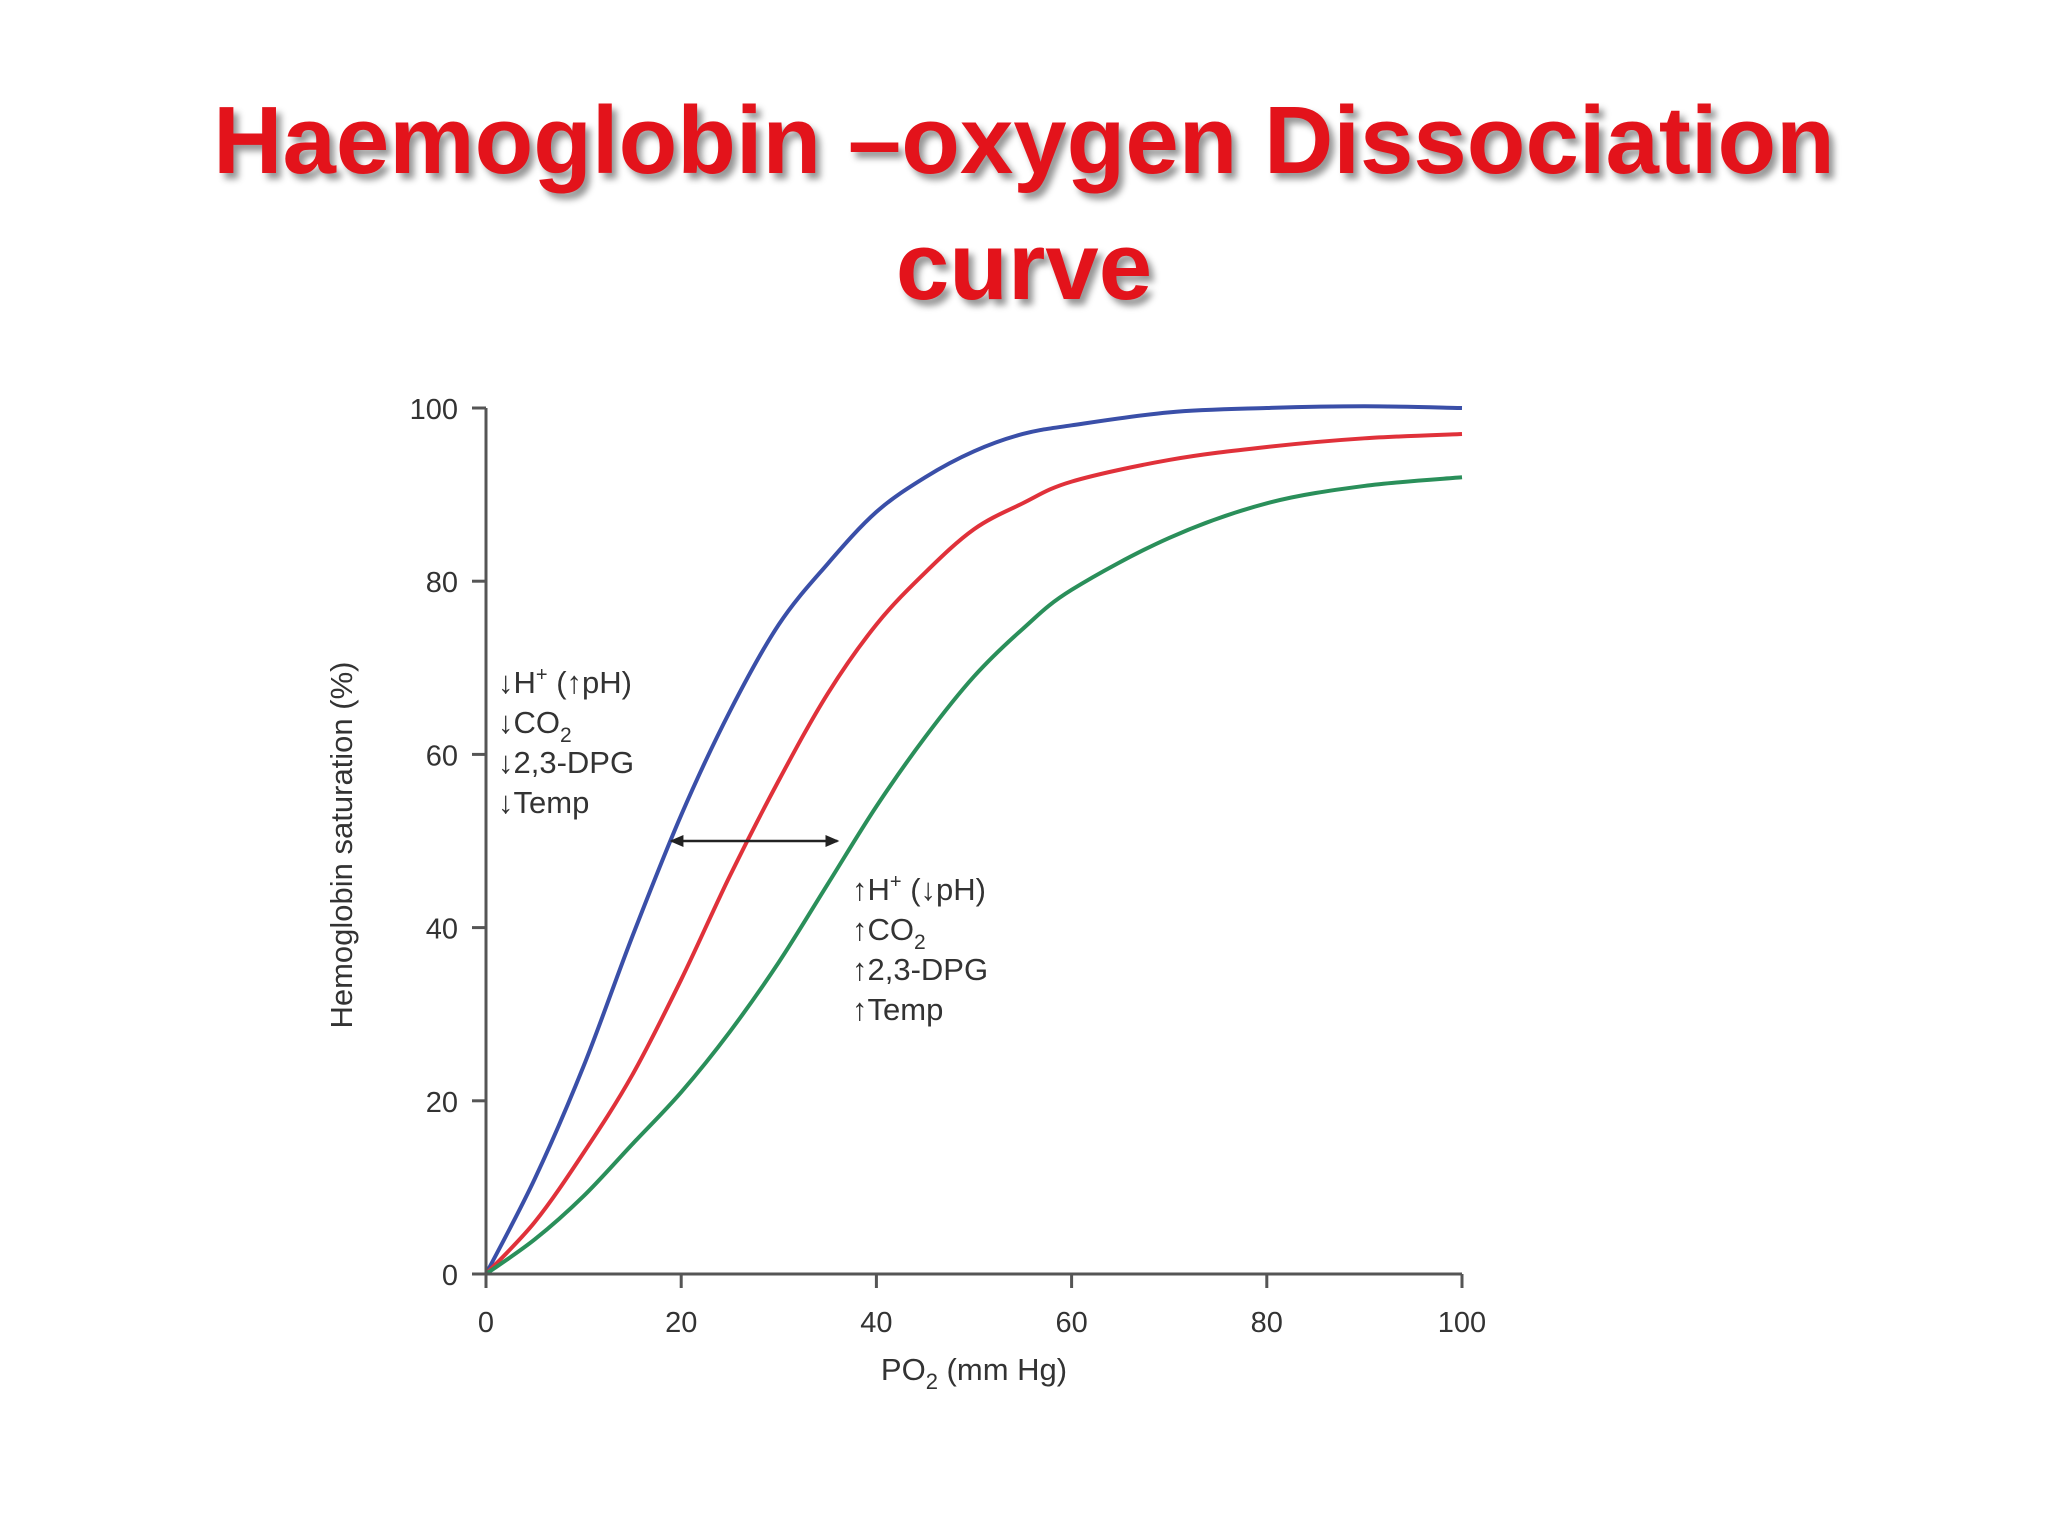 This screenshot has width=2048, height=1536. I want to click on slide-title-line-2: curve, so click(1024, 266).